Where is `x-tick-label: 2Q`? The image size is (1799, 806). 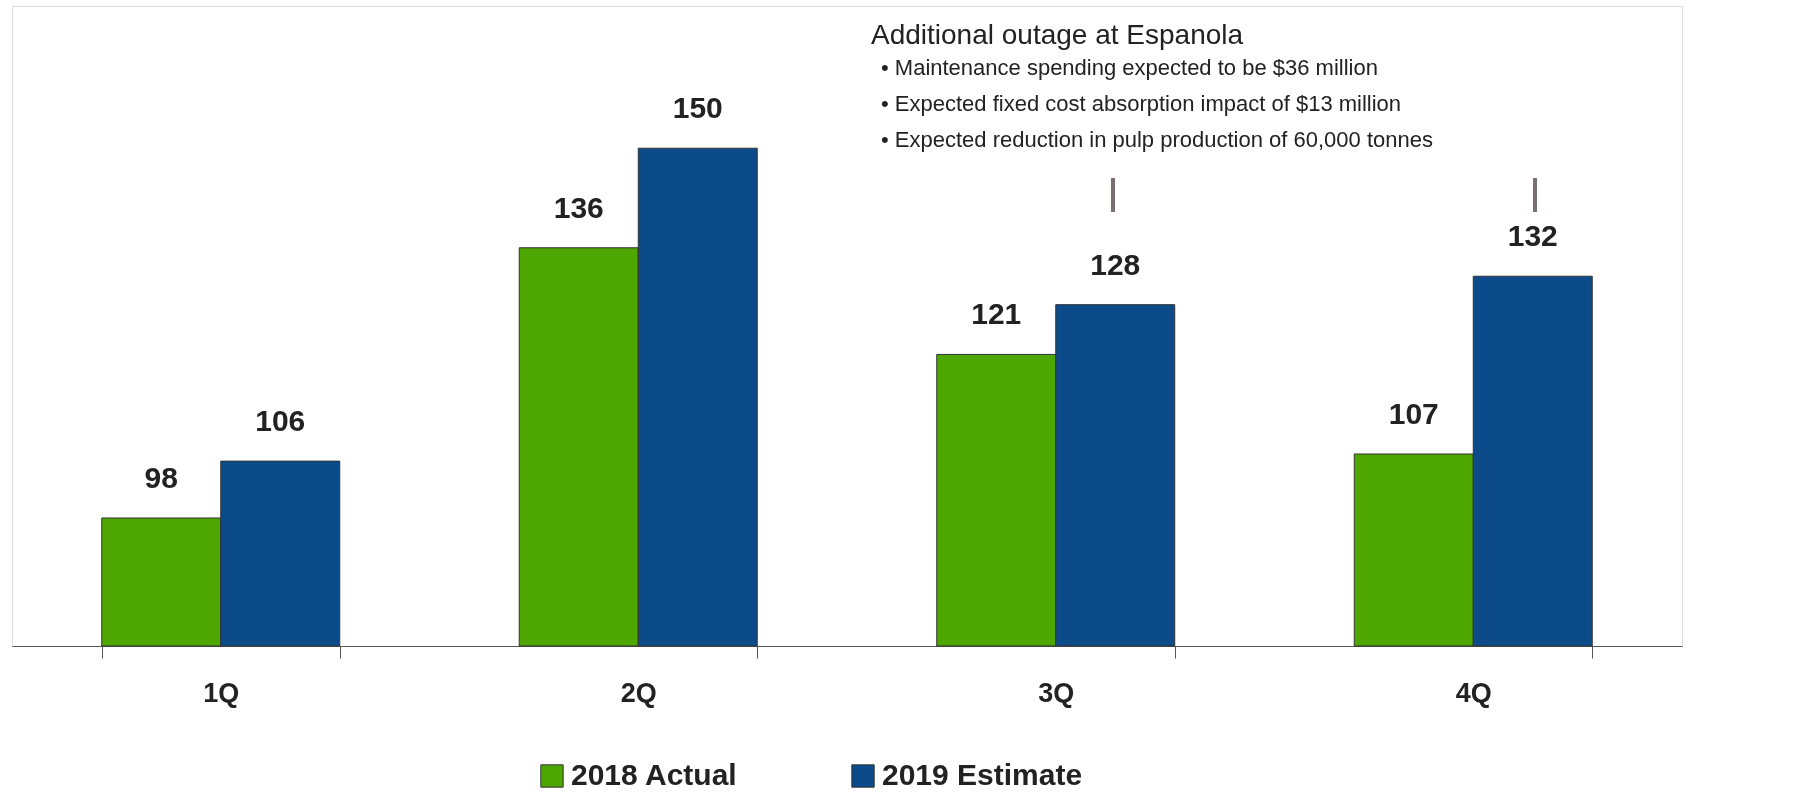 x-tick-label: 2Q is located at coordinates (638, 692).